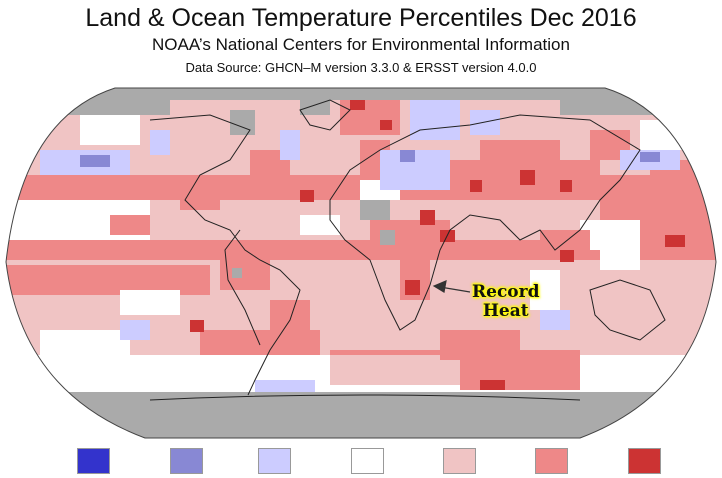 This screenshot has width=722, height=478. What do you see at coordinates (451, 286) in the screenshot?
I see `annotation-arrow` at bounding box center [451, 286].